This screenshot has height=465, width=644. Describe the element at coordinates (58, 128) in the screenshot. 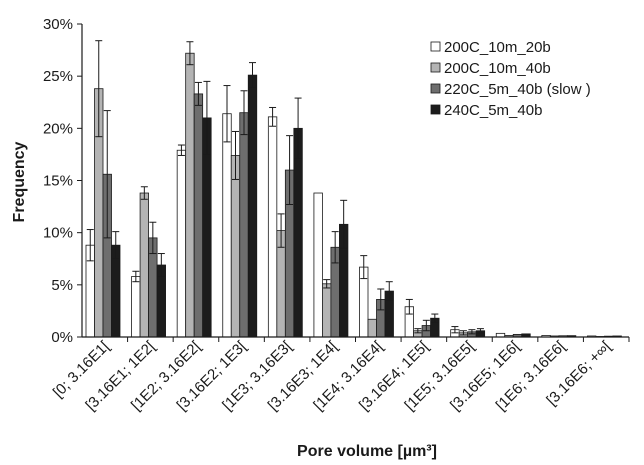

I see `y-tick-label: 20%` at that location.